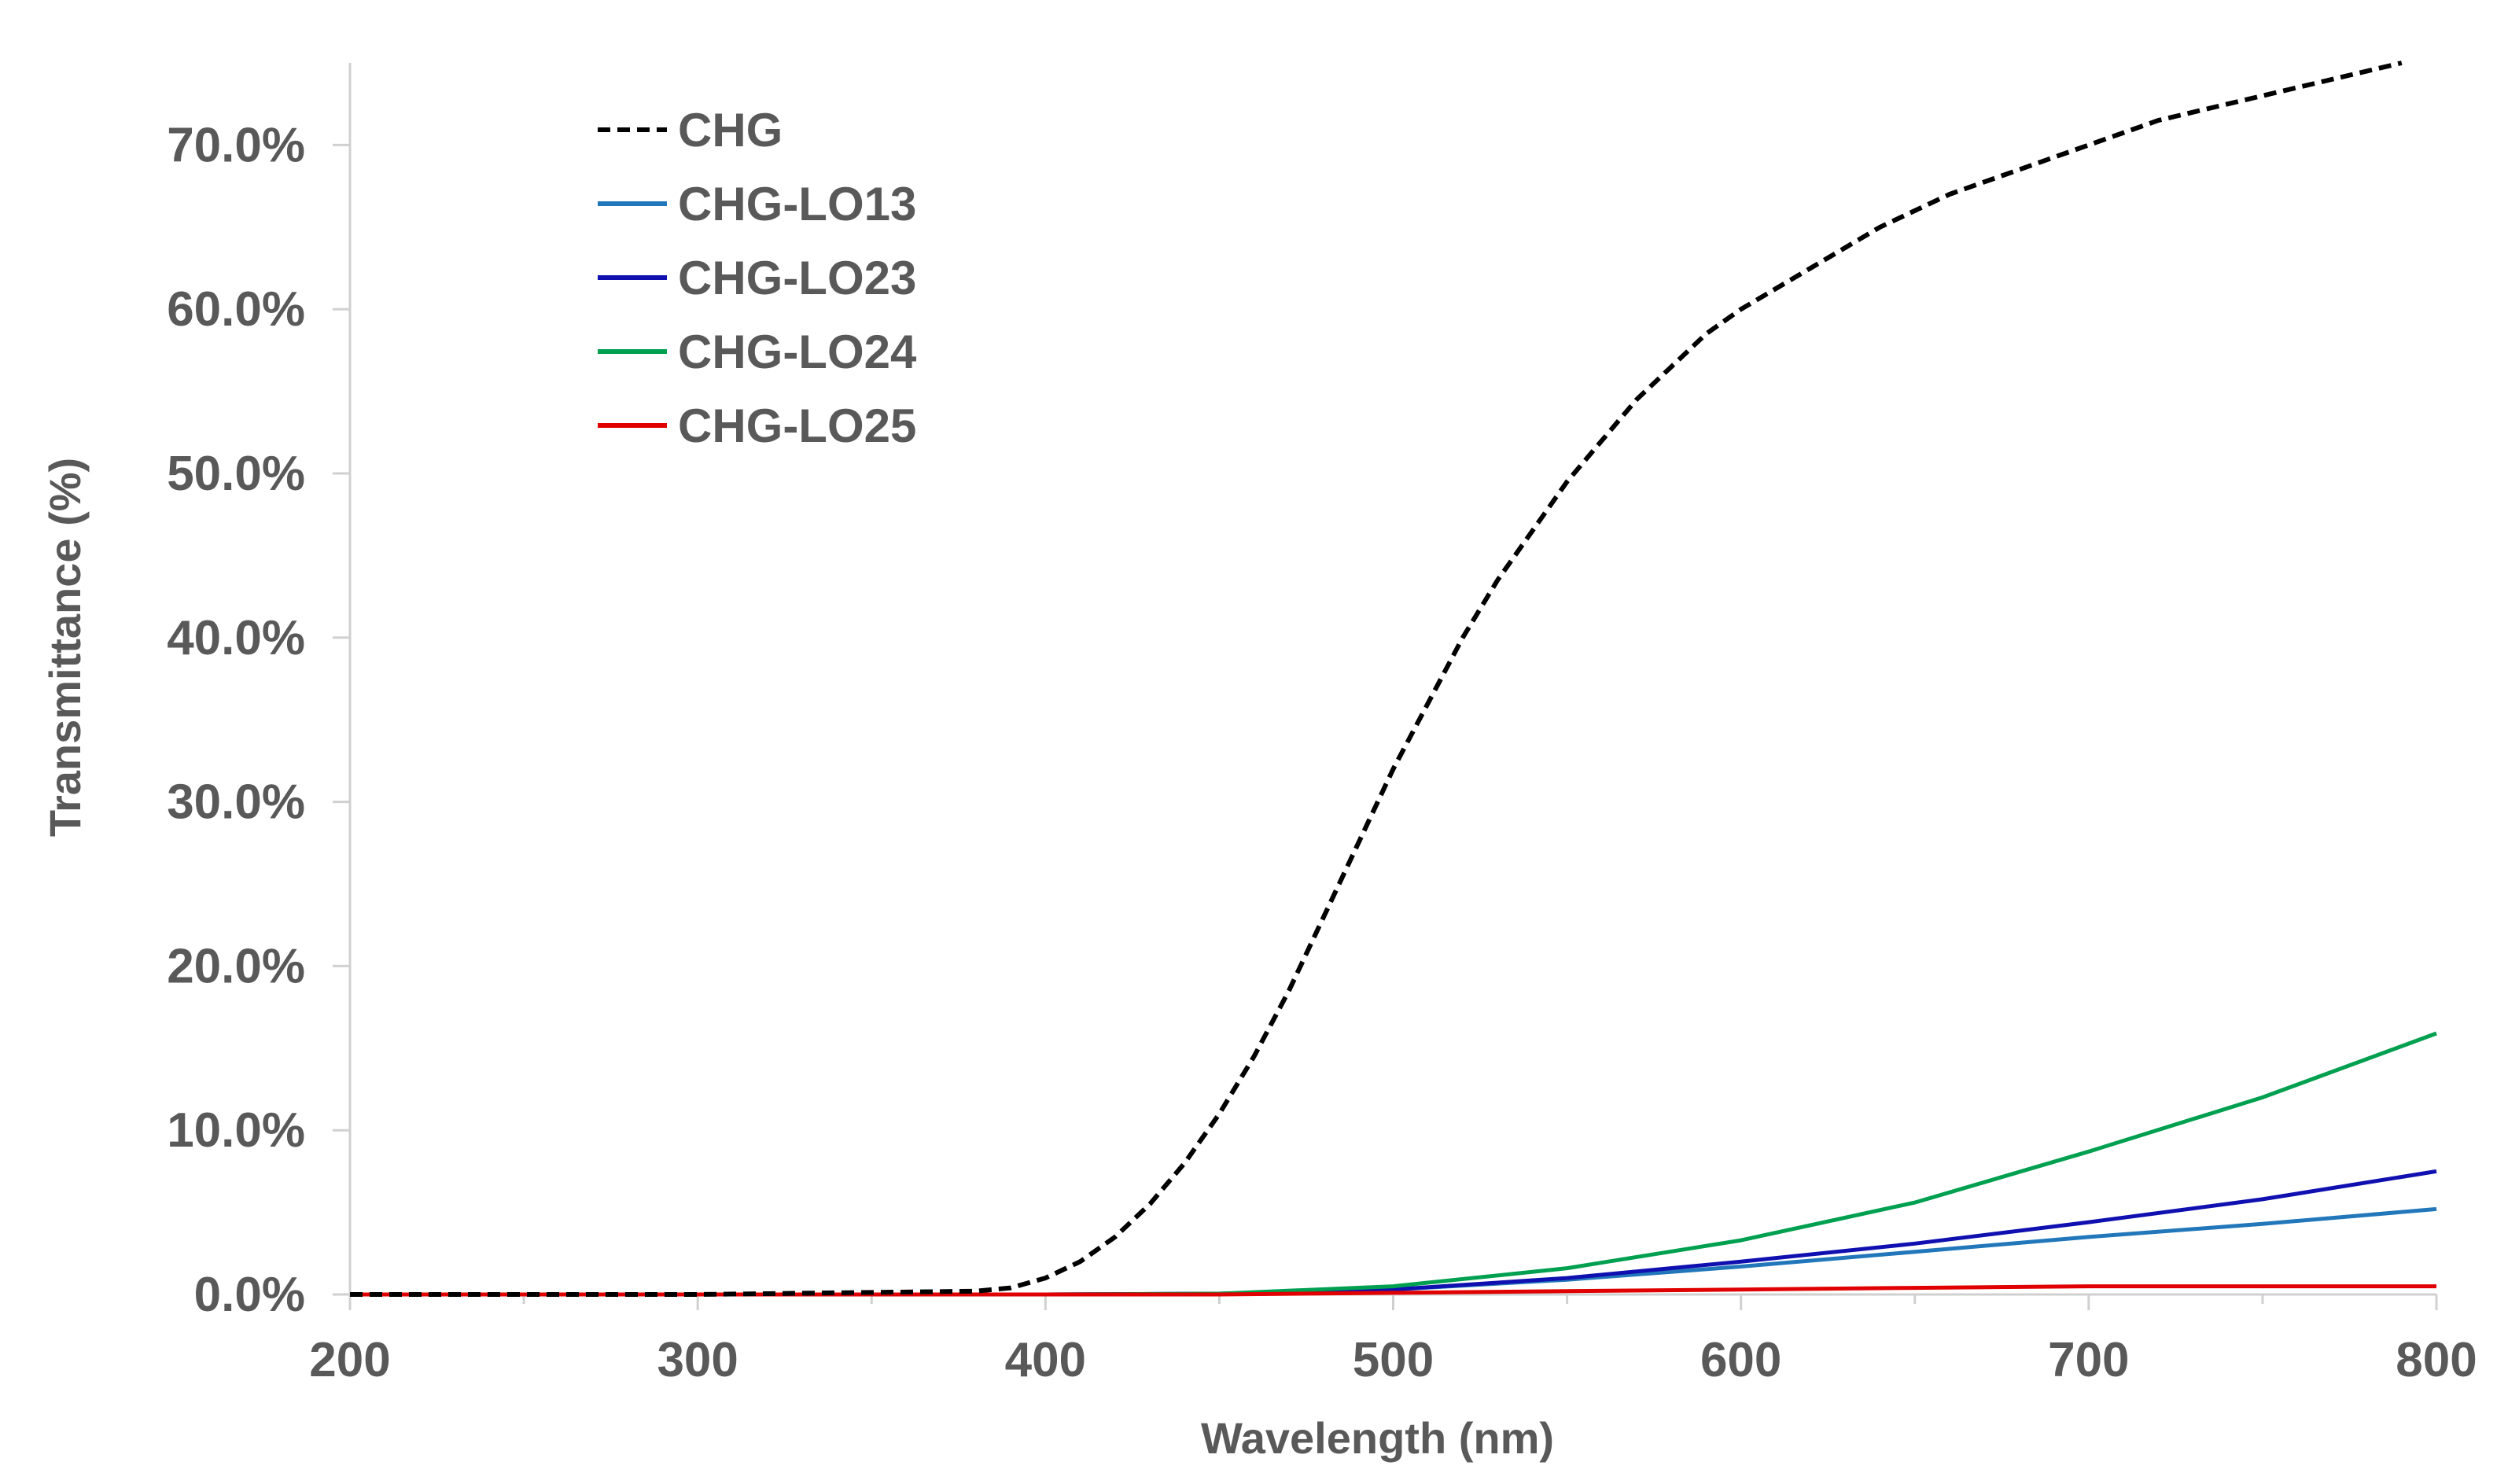 Image resolution: width=2508 pixels, height=1484 pixels. Describe the element at coordinates (249, 1295) in the screenshot. I see `y-tick-label: 0.0%` at that location.